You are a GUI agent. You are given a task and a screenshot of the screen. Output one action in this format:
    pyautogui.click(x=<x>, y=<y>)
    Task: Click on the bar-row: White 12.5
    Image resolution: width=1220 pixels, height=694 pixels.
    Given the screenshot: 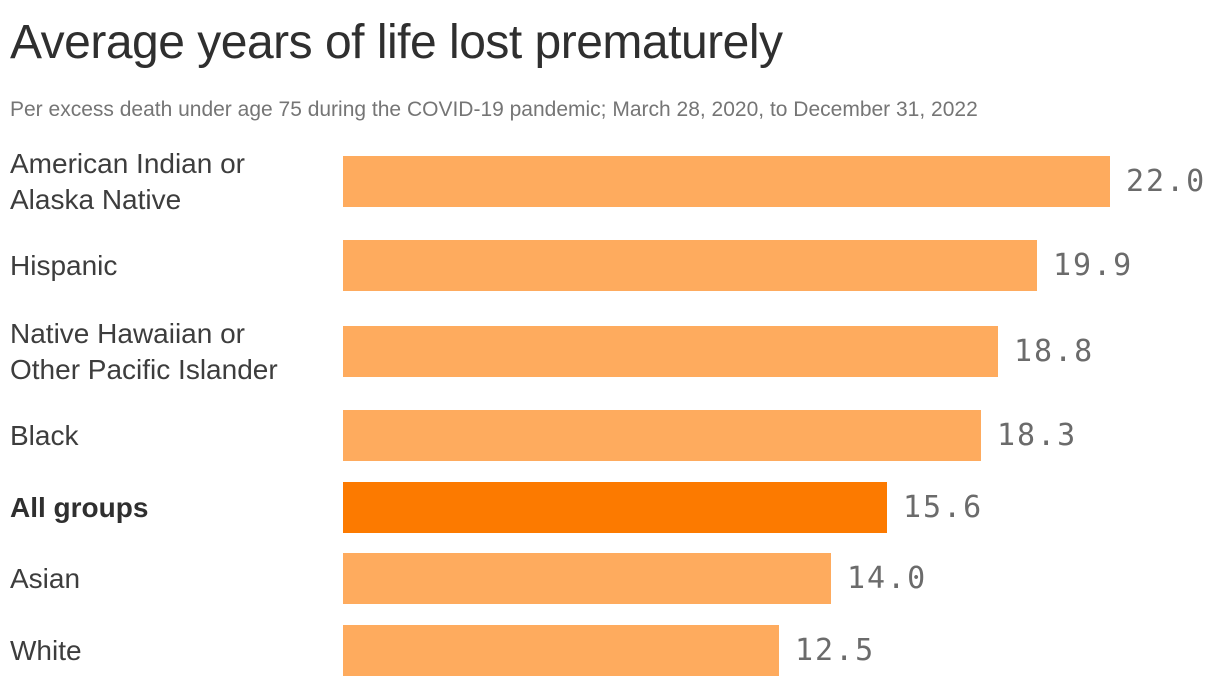 What is the action you would take?
    pyautogui.click(x=610, y=650)
    